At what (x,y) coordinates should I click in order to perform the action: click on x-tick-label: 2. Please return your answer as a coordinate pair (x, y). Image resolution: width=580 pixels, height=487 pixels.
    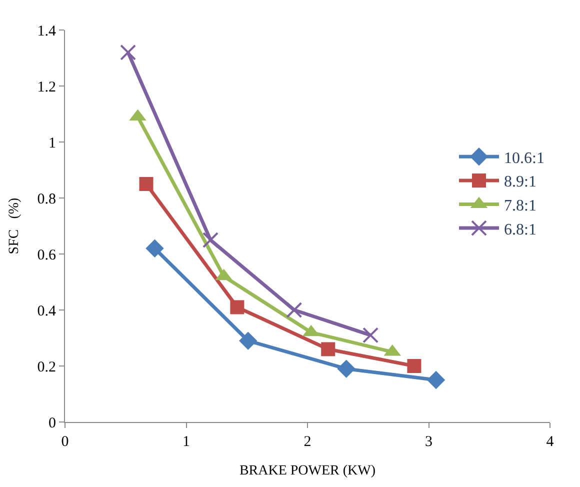
    Looking at the image, I should click on (308, 442).